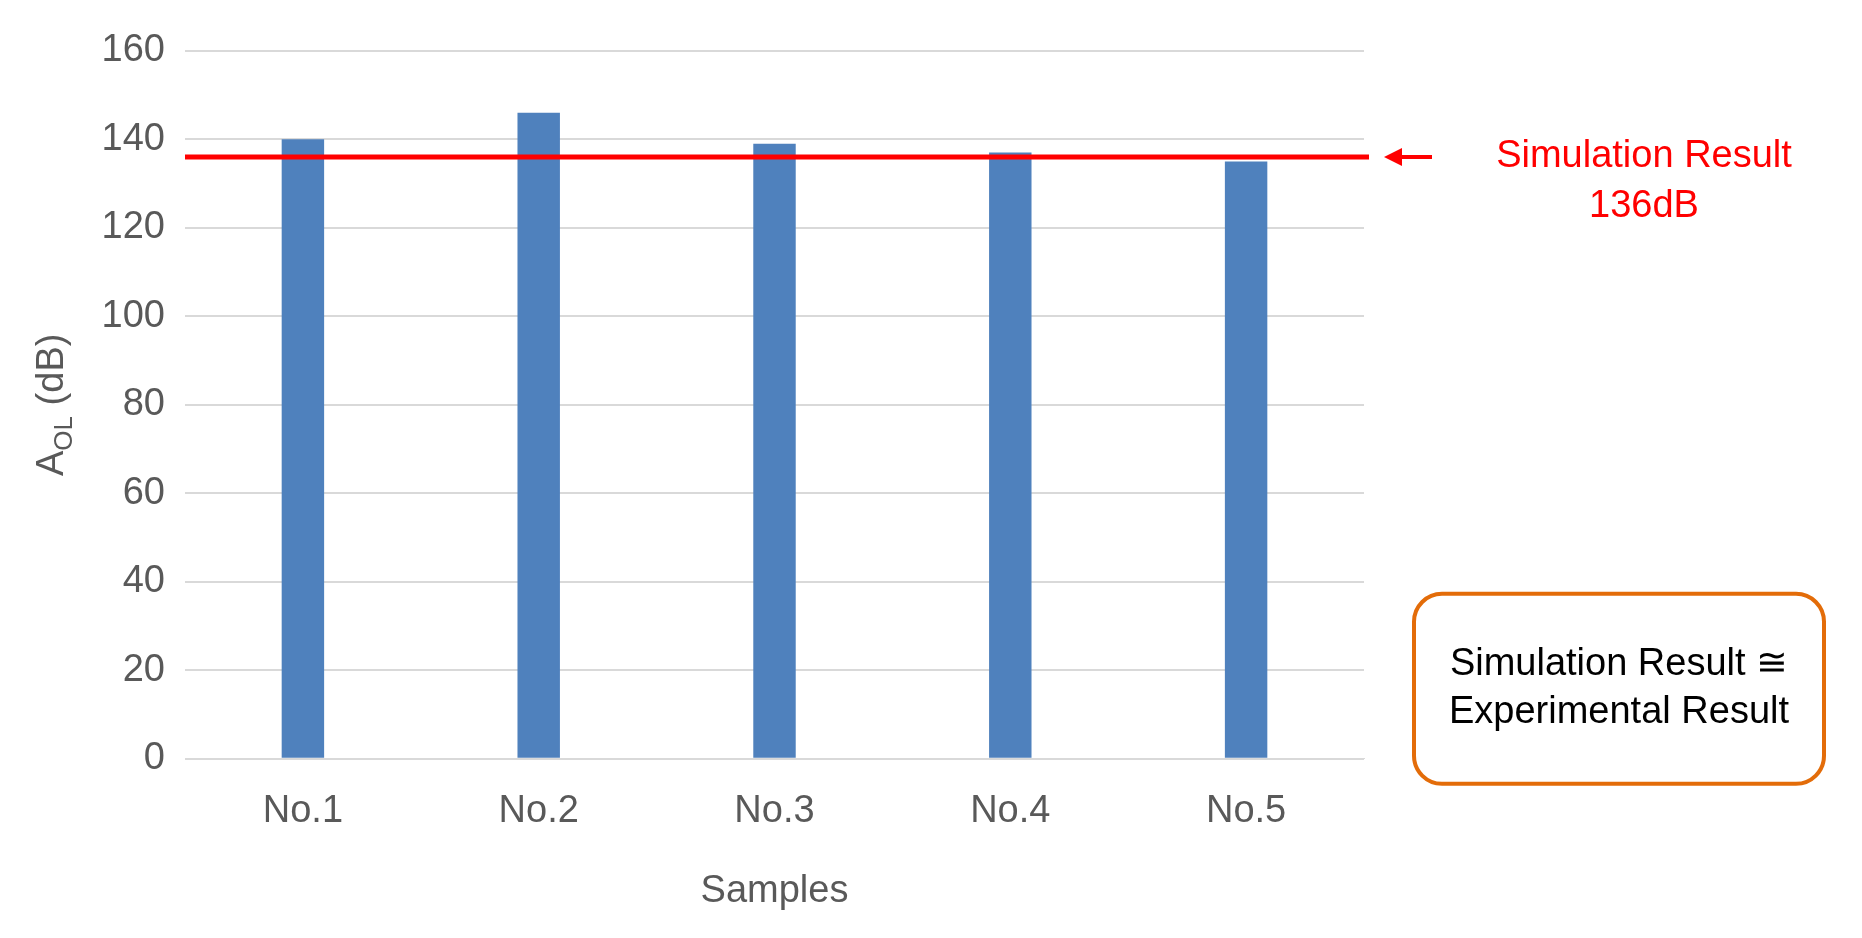 Image resolution: width=1862 pixels, height=938 pixels. What do you see at coordinates (133, 136) in the screenshot?
I see `y-tick-label: 140` at bounding box center [133, 136].